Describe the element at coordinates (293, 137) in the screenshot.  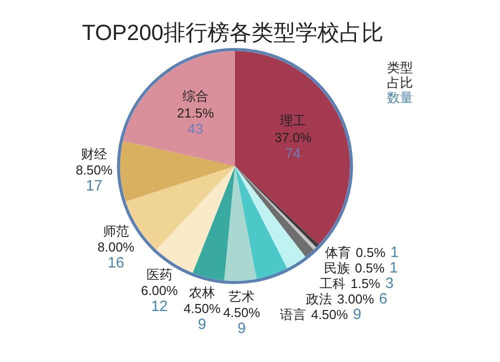
I see `data-label: 37.0%` at that location.